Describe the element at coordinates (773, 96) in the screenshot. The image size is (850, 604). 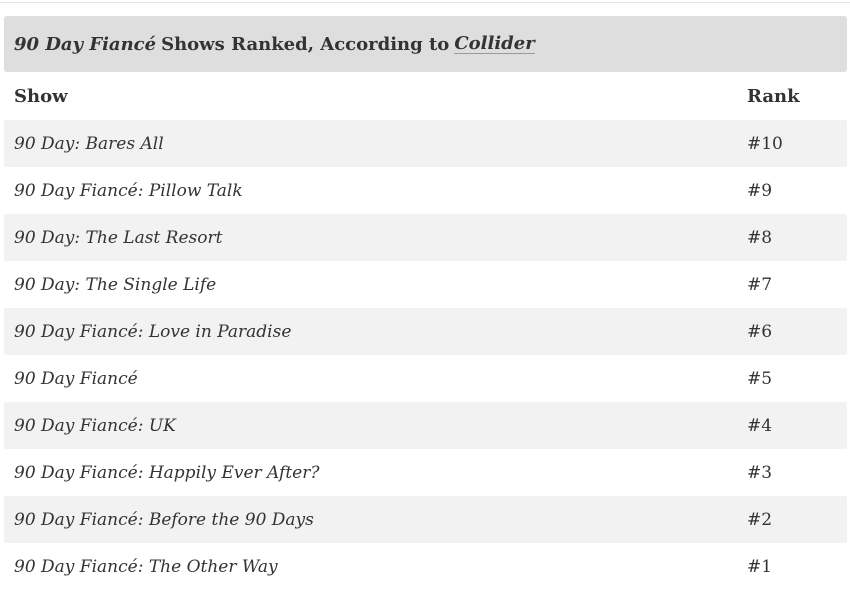
I see `column-header-rank: Rank` at that location.